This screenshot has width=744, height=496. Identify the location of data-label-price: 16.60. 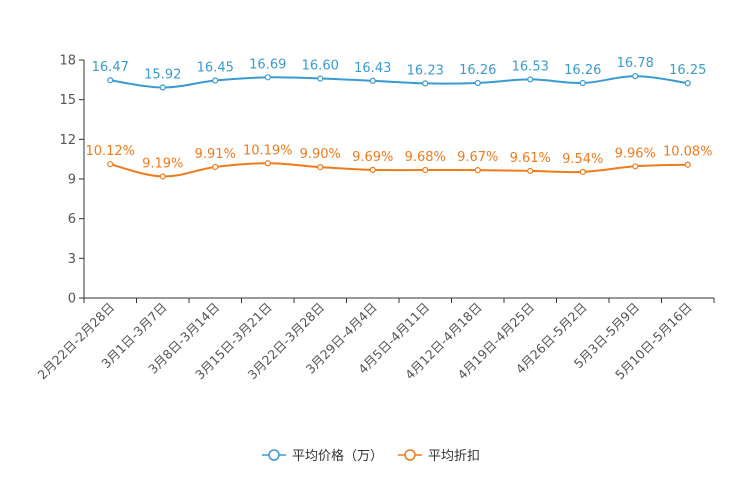
(320, 66).